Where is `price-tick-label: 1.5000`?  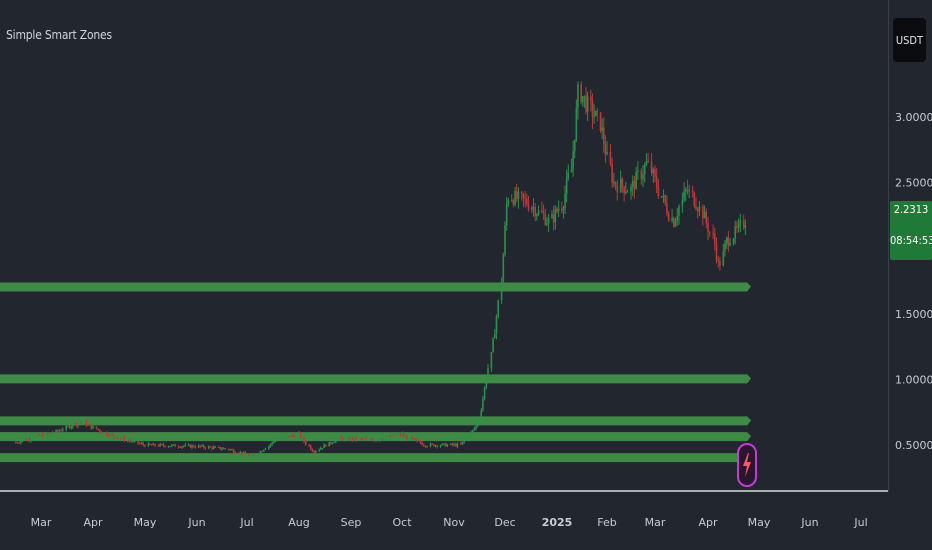
price-tick-label: 1.5000 is located at coordinates (913, 314).